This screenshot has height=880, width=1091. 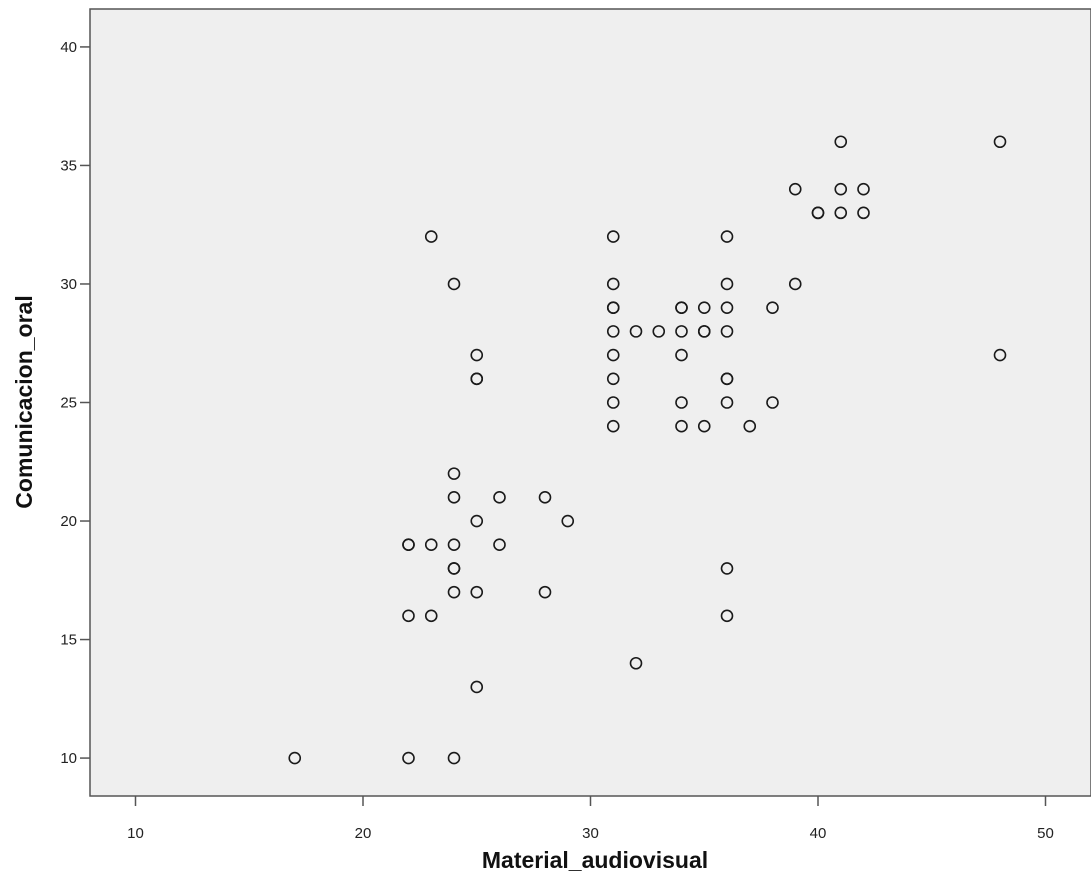 I want to click on y-tick-label: 40, so click(x=68, y=47).